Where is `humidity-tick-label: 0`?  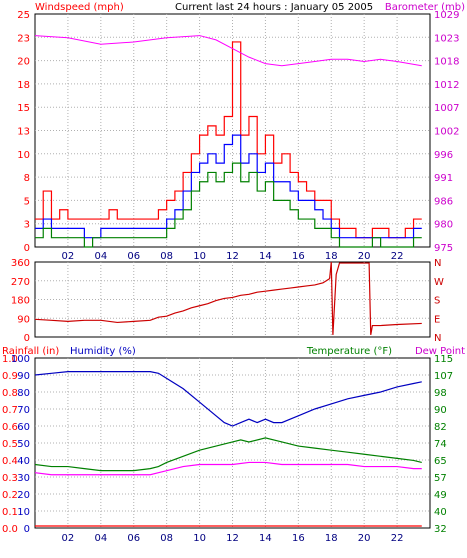 humidity-tick-label: 0 is located at coordinates (27, 529).